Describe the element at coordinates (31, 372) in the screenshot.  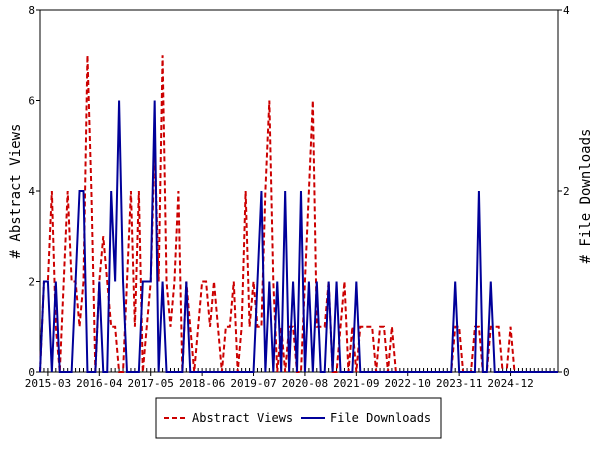
I see `left-tick-label: 0` at that location.